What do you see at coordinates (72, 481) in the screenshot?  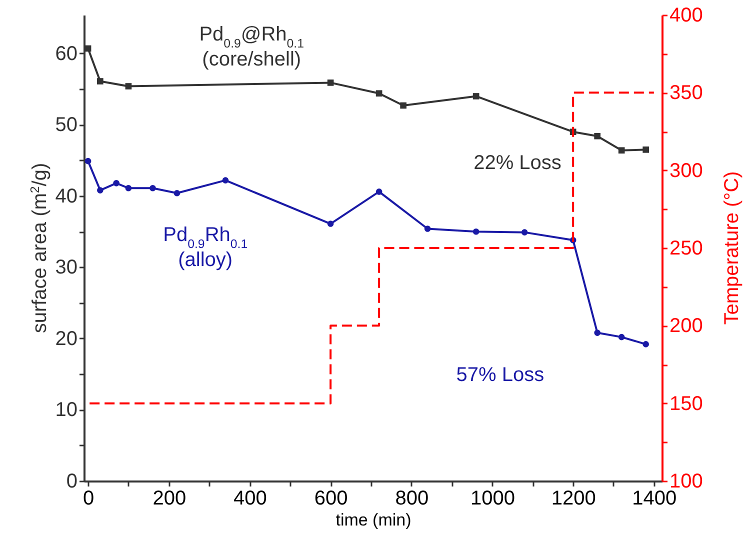 I see `y-tick-label: 0` at bounding box center [72, 481].